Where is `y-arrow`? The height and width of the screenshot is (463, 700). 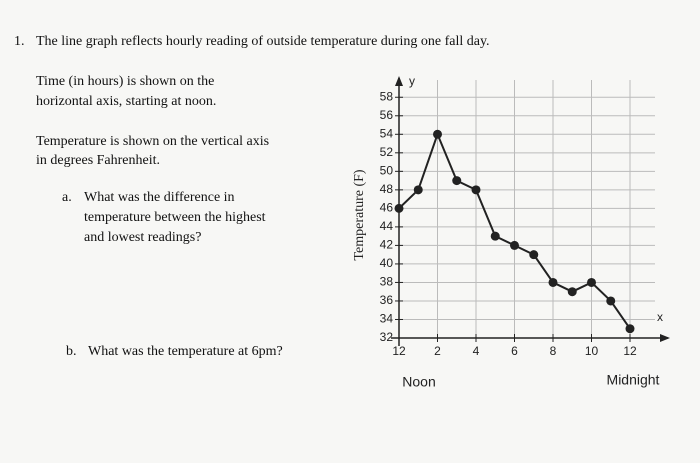
y-arrow is located at coordinates (399, 81).